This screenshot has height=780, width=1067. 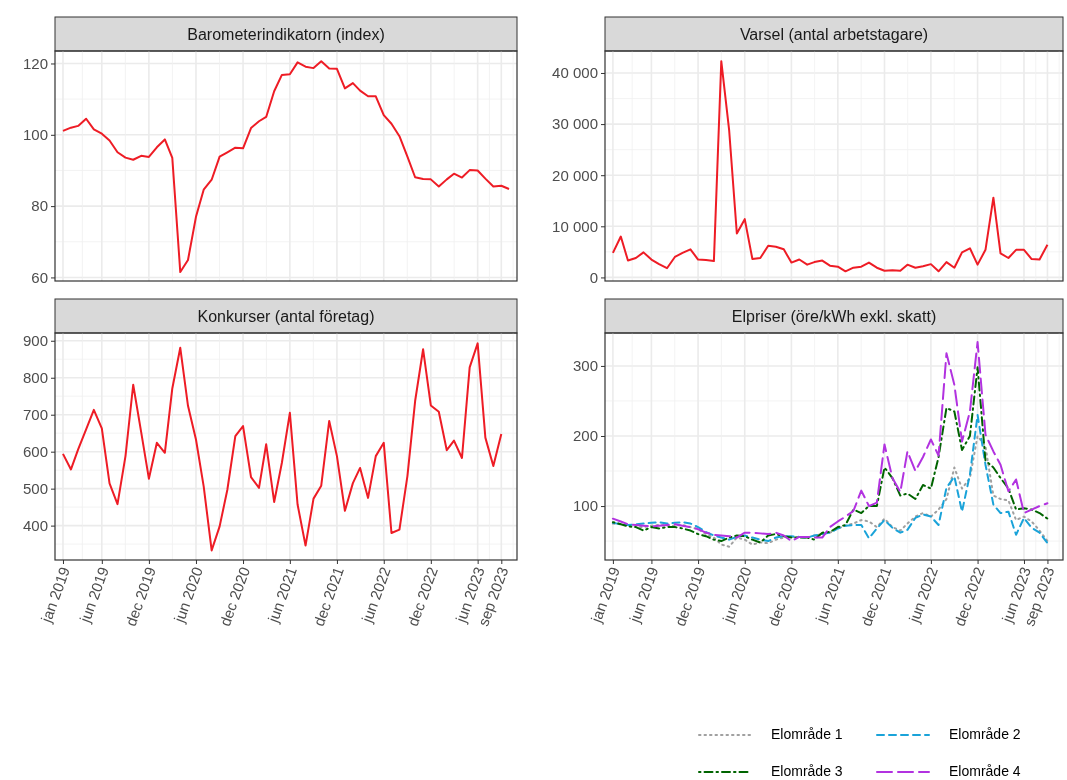 What do you see at coordinates (35, 488) in the screenshot?
I see `y-tick-label: 500` at bounding box center [35, 488].